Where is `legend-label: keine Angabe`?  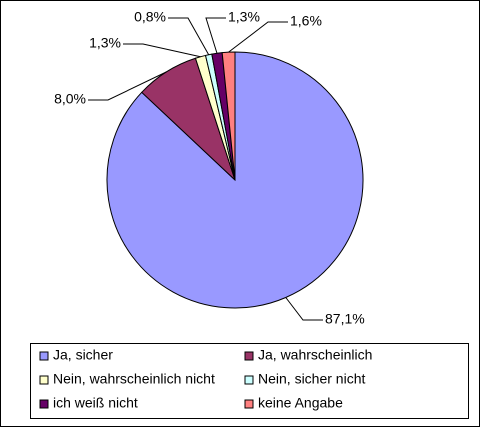
legend-label: keine Angabe is located at coordinates (300, 403).